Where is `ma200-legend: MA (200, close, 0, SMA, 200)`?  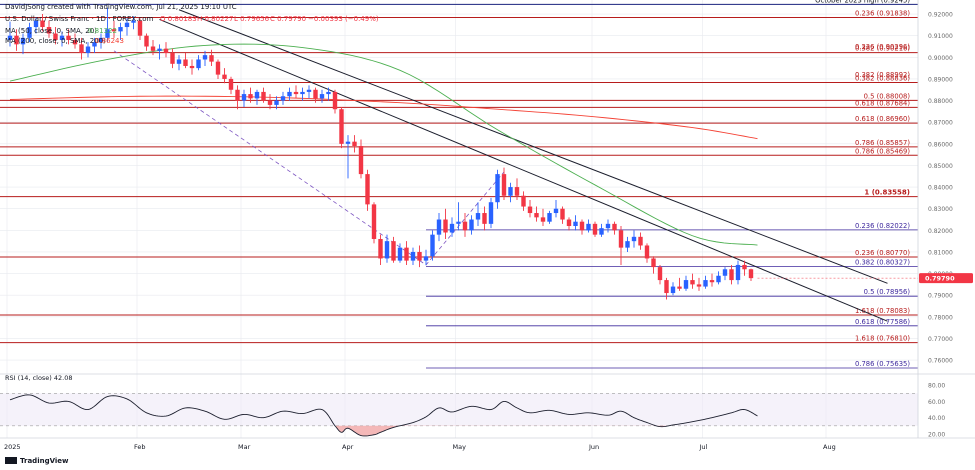 ma200-legend: MA (200, close, 0, SMA, 200) is located at coordinates (55, 41).